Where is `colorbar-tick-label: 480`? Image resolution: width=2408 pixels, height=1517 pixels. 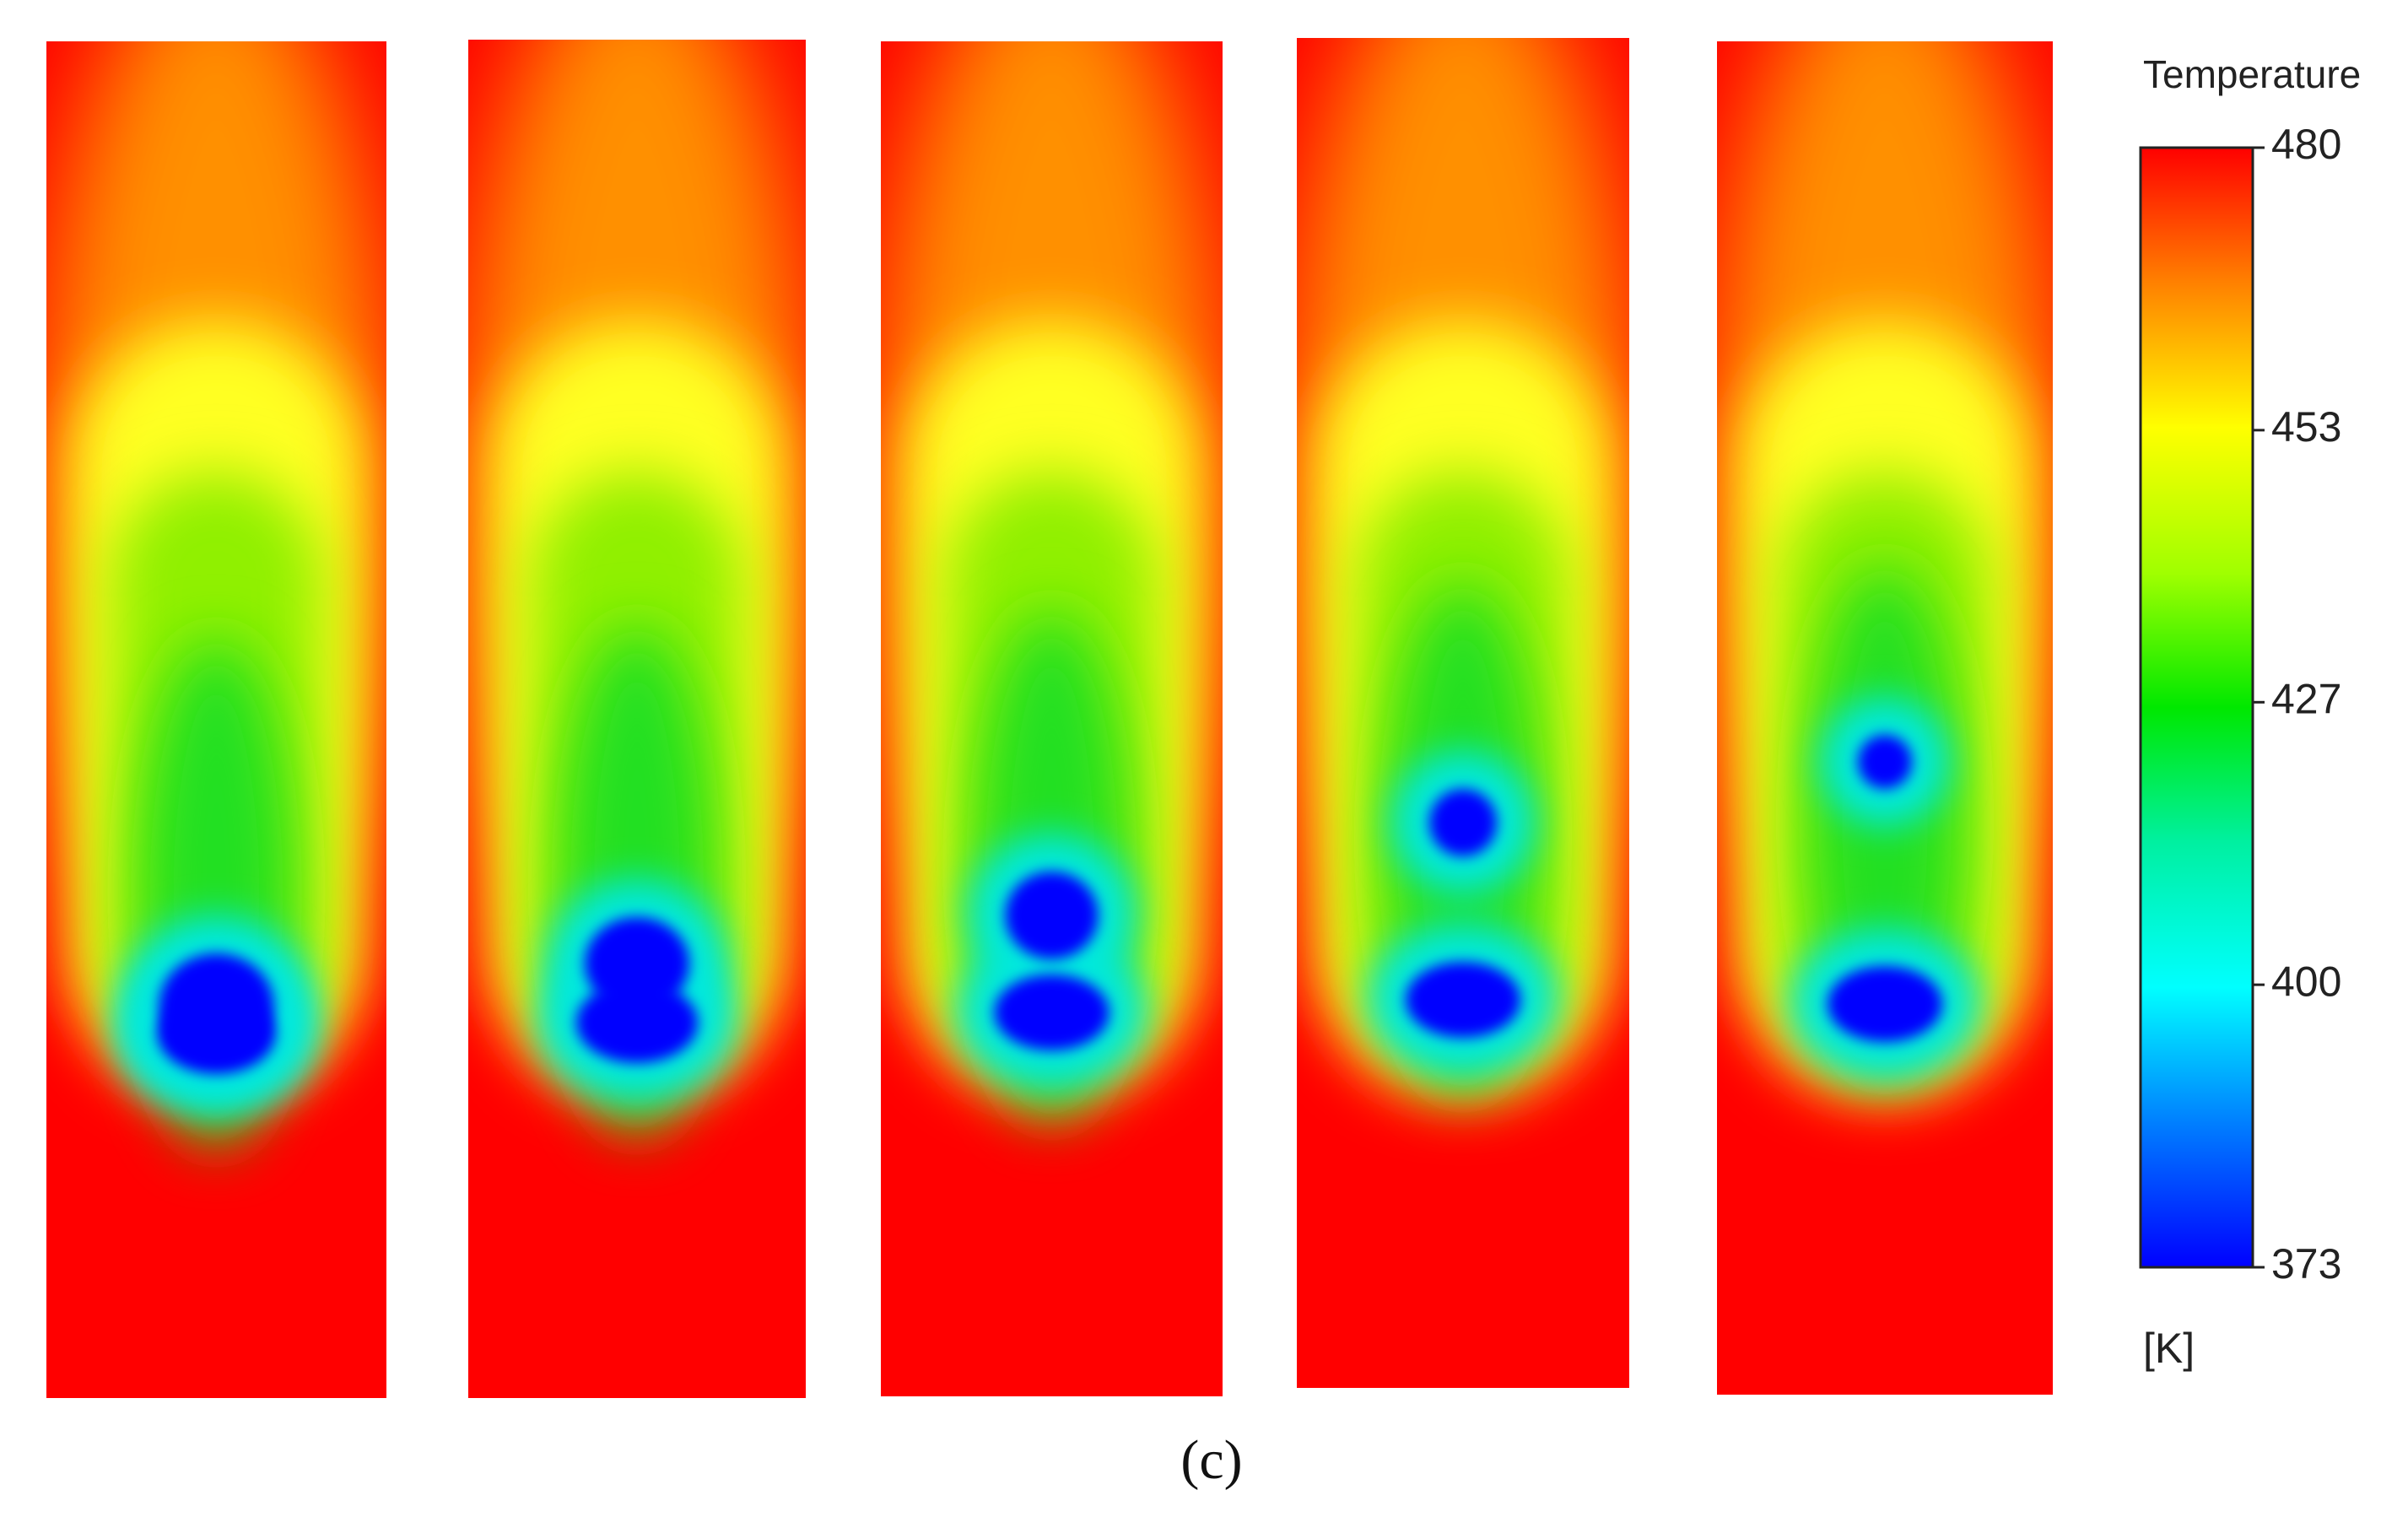 colorbar-tick-label: 480 is located at coordinates (2306, 144).